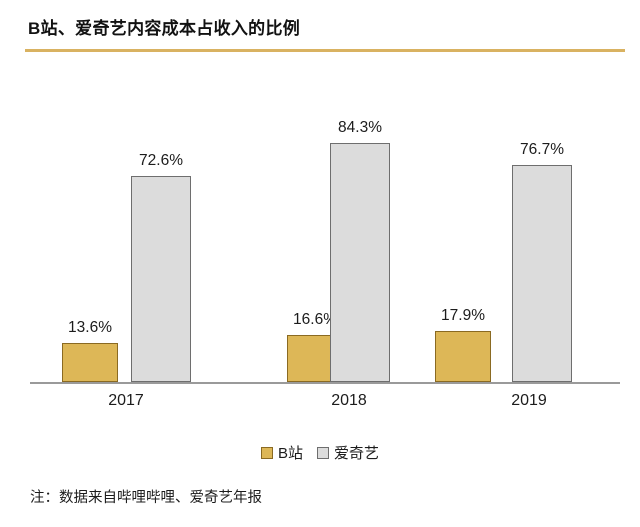 This screenshot has width=640, height=527. What do you see at coordinates (90, 362) in the screenshot?
I see `bar-bilibili-2017` at bounding box center [90, 362].